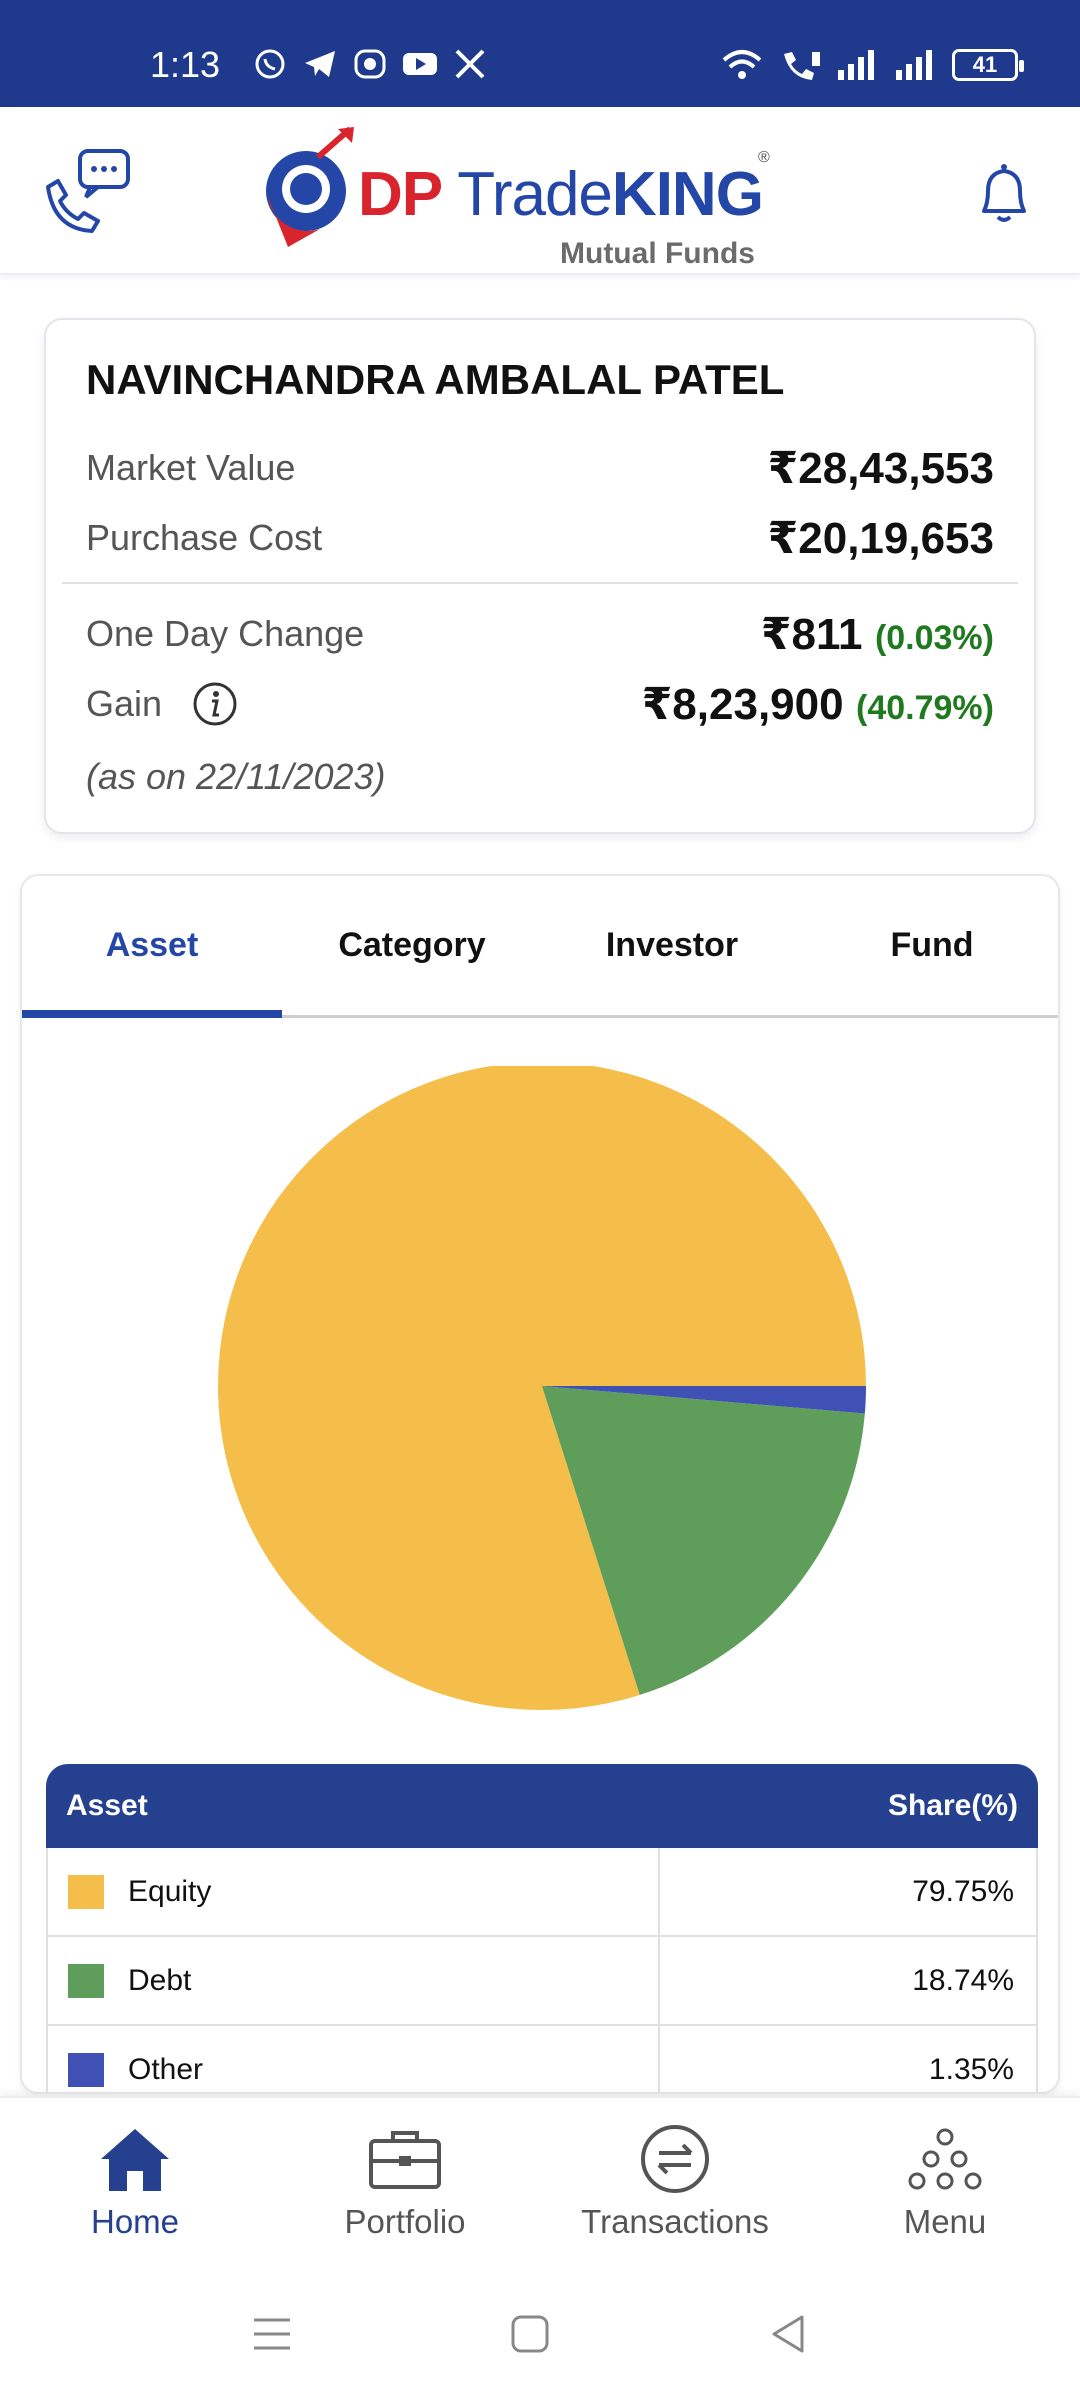 The width and height of the screenshot is (1080, 2400). I want to click on purchase-cost: ₹20,19,653, so click(880, 538).